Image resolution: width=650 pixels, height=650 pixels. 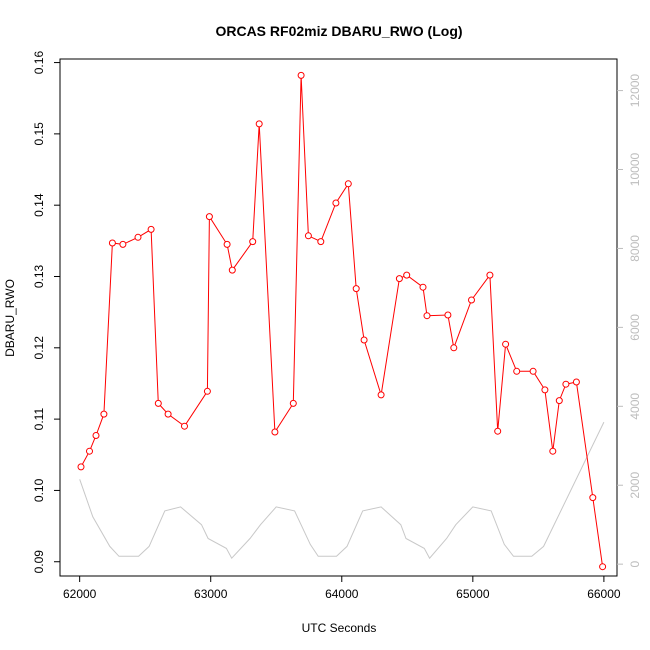 What do you see at coordinates (10, 318) in the screenshot?
I see `y-axis-label: DBARU_RWO` at bounding box center [10, 318].